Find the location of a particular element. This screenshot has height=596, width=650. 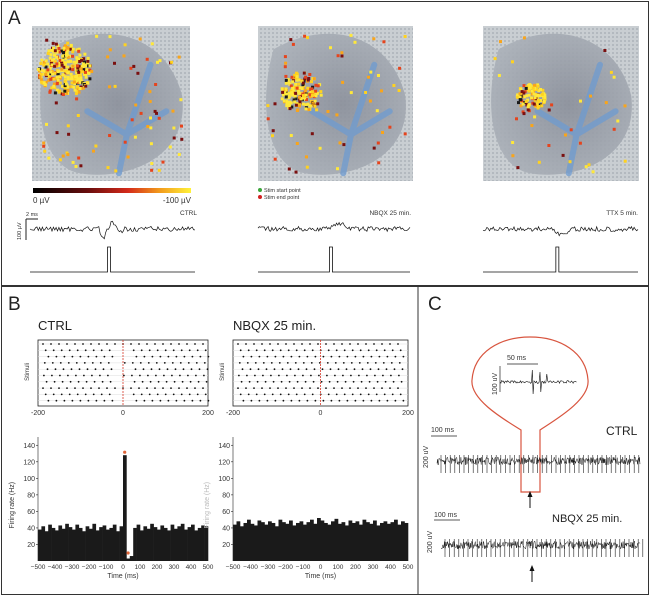

stim-arrow-head is located at coordinates (532, 568).